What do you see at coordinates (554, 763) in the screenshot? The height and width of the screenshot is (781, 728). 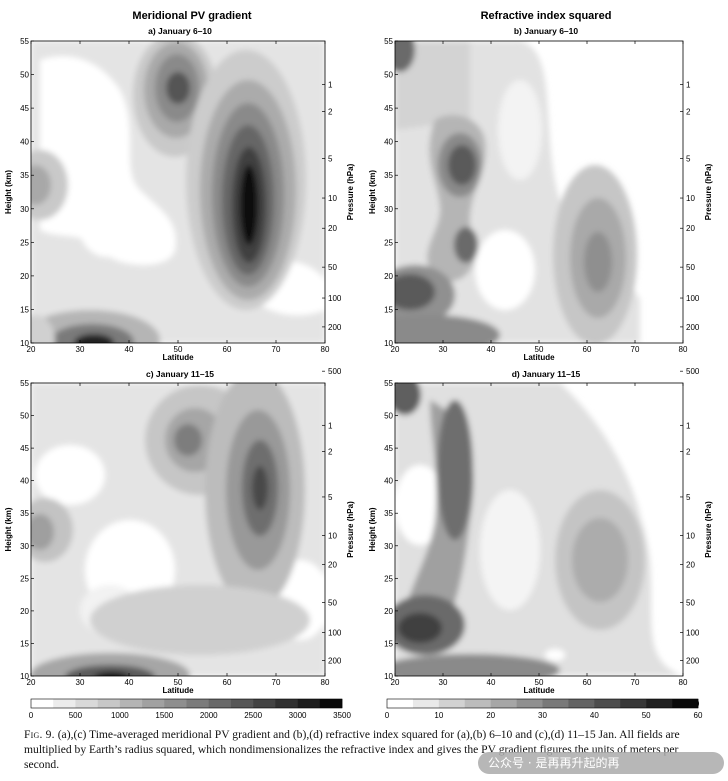 I see `watermark-text: 公众号 · 是再再升起的再` at bounding box center [554, 763].